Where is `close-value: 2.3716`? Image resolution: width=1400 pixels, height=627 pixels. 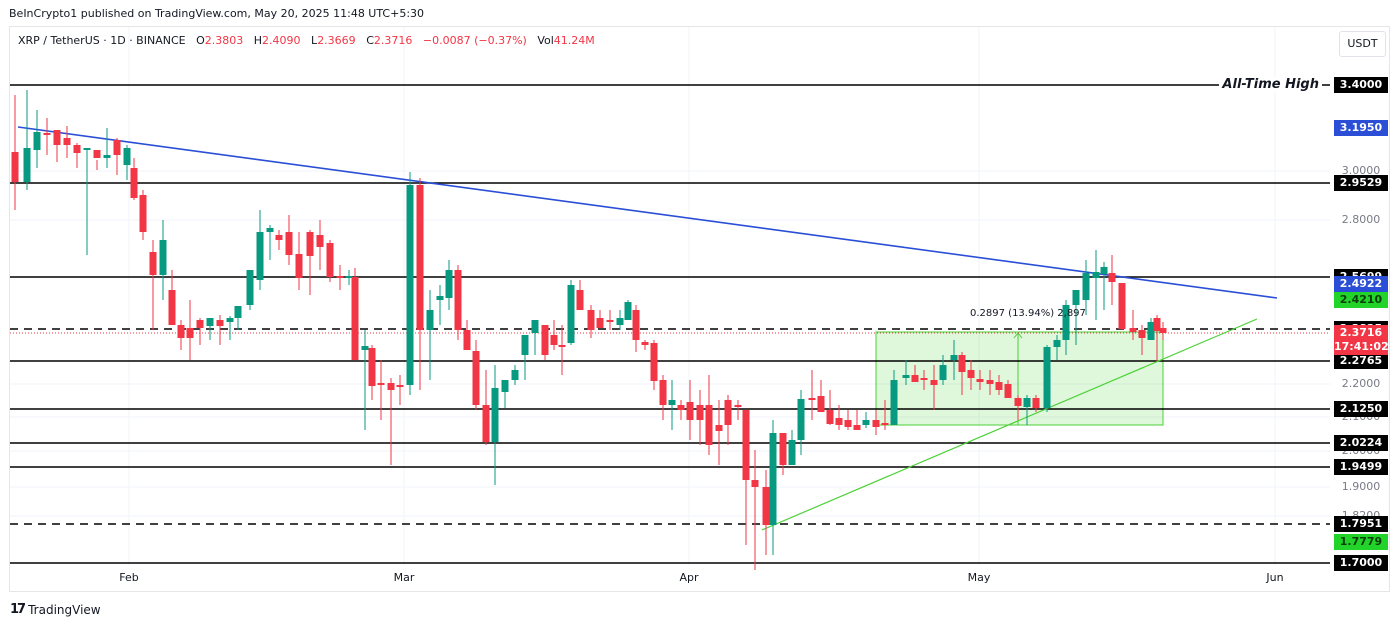
close-value: 2.3716 is located at coordinates (393, 40).